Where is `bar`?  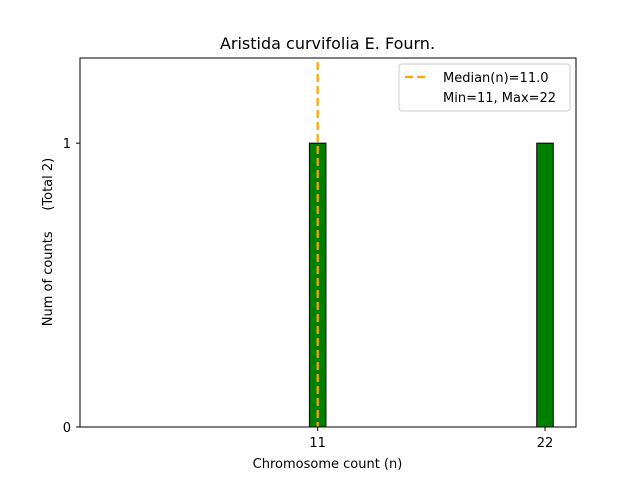
bar is located at coordinates (545, 285).